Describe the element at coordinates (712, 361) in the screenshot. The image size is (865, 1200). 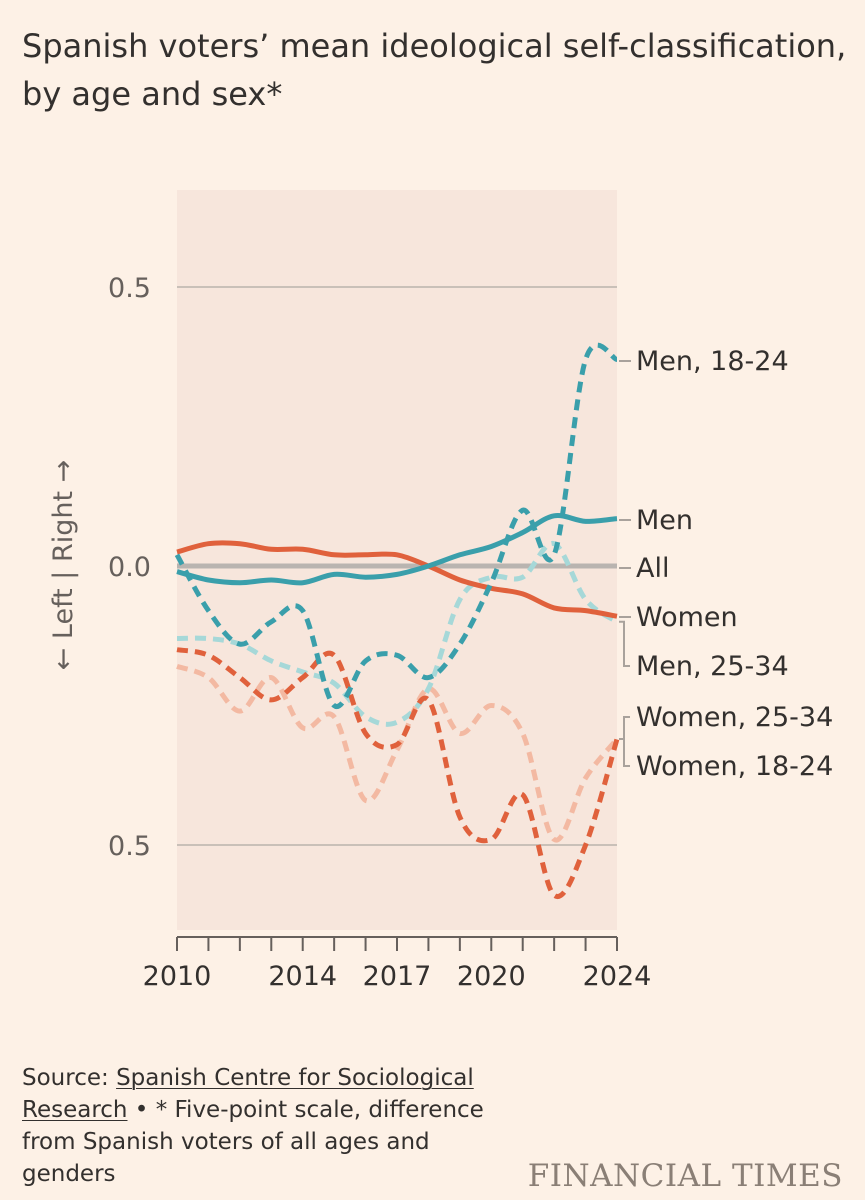
I see `series-label: Men, 18-24` at that location.